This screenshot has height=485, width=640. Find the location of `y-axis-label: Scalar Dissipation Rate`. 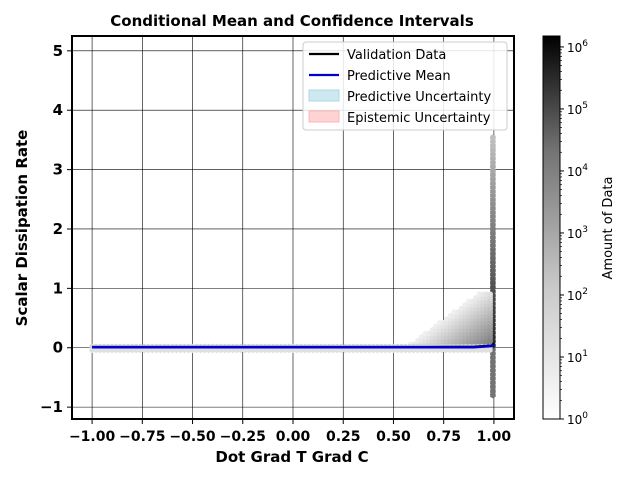

y-axis-label: Scalar Dissipation Rate is located at coordinates (22, 228).